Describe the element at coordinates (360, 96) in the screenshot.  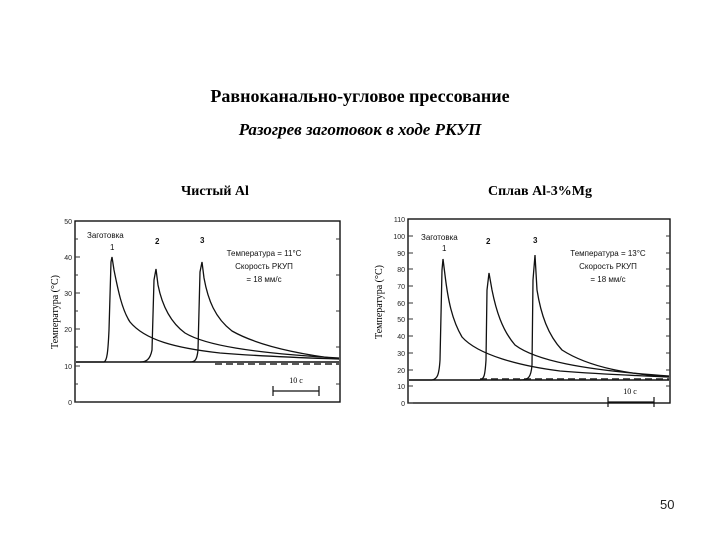
I see `slide-title: Равноканально-угловое прессование` at that location.